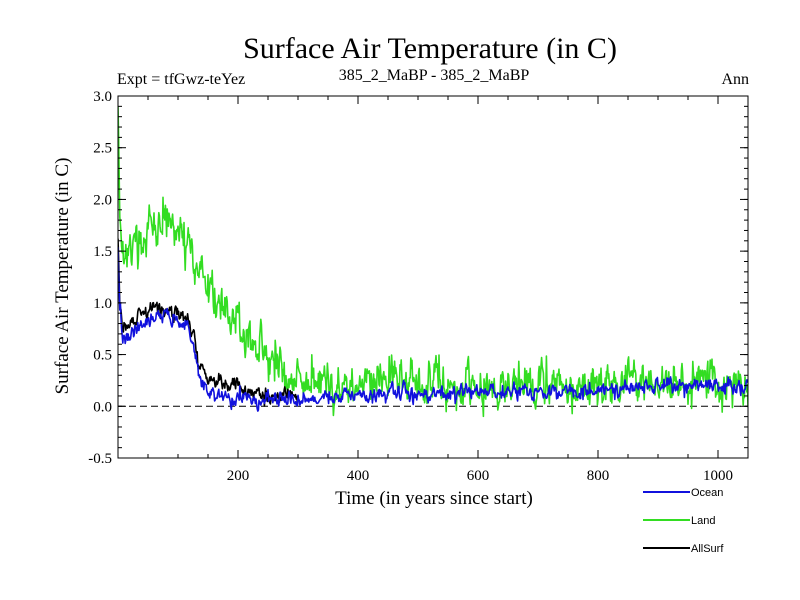 The image size is (800, 600). I want to click on y-tick-label: 2.0, so click(102, 200).